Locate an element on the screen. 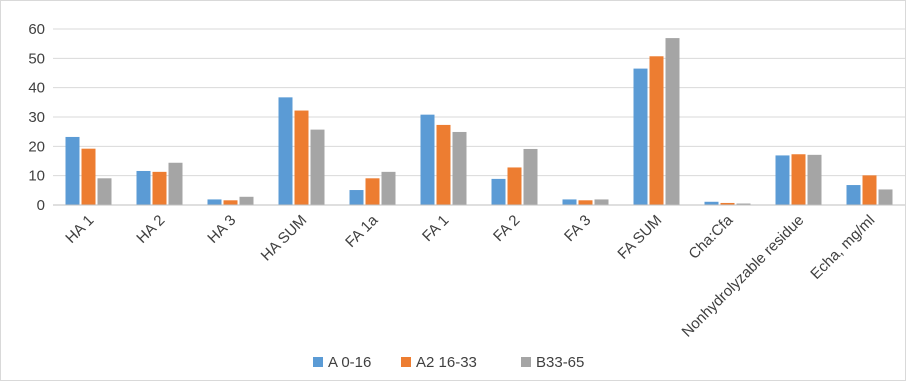 The width and height of the screenshot is (906, 382). x-tick-label: FA 3 is located at coordinates (577, 228).